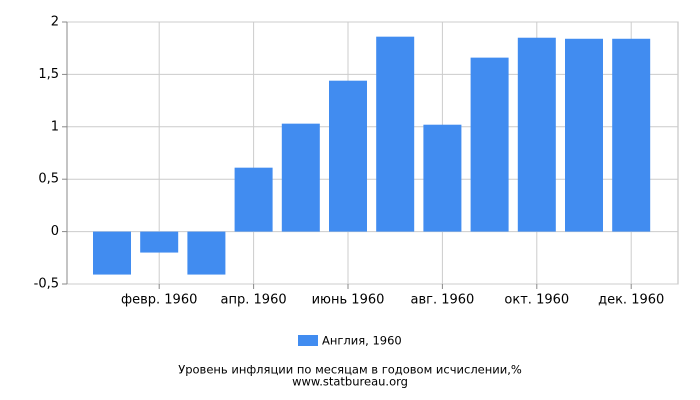  I want to click on y-tick-label: -0,5, so click(46, 284).